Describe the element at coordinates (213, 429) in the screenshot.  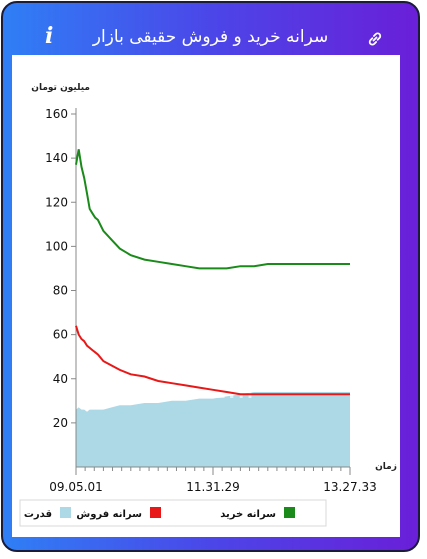
I see `series-area-power` at that location.